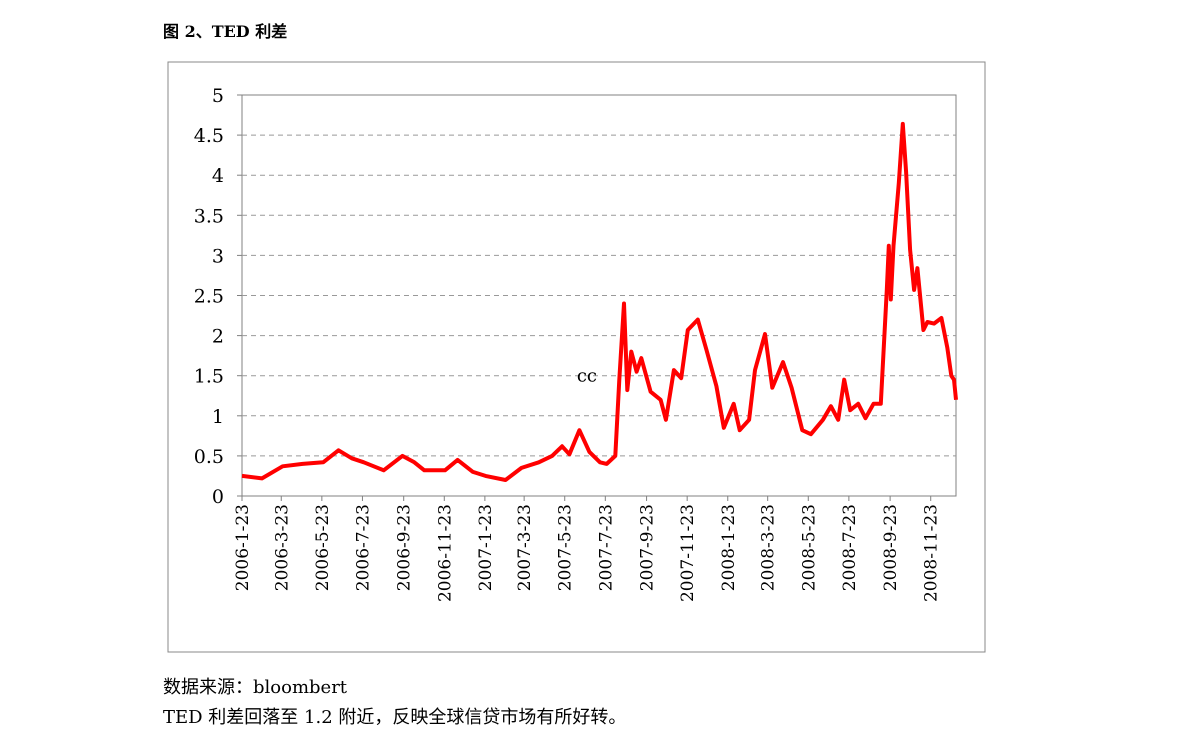 This screenshot has width=1191, height=752. I want to click on y-tick-label: 4, so click(218, 176).